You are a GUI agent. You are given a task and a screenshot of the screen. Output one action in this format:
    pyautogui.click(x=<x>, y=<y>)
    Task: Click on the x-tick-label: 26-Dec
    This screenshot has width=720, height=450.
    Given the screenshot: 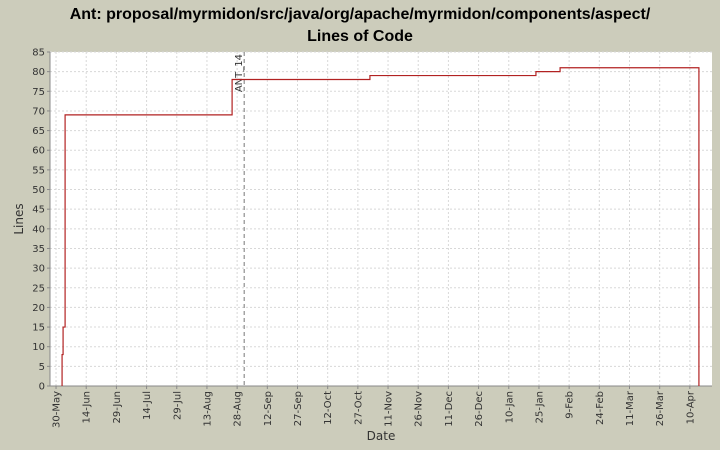 What is the action you would take?
    pyautogui.click(x=479, y=409)
    